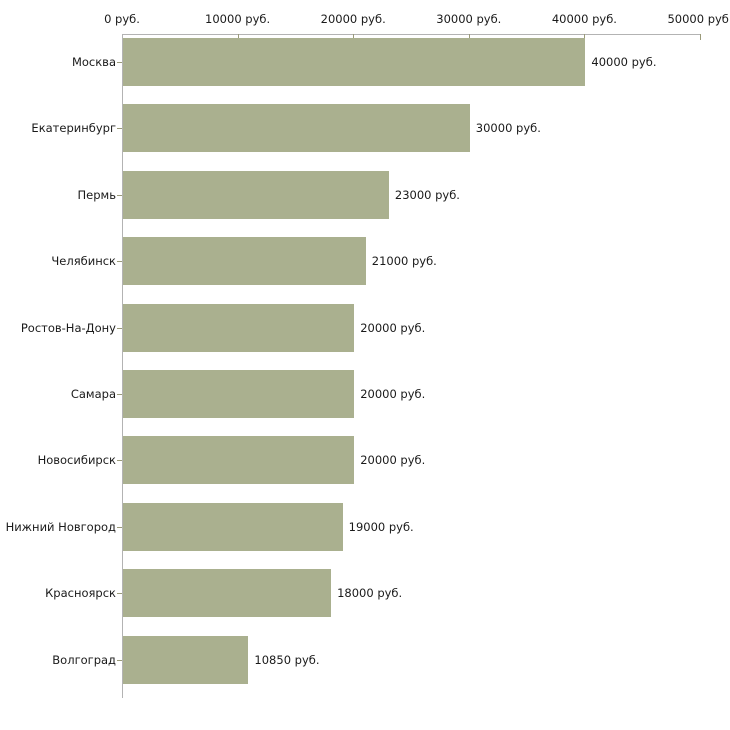 This screenshot has width=730, height=730. I want to click on bar-value-label: 30000 руб., so click(508, 128).